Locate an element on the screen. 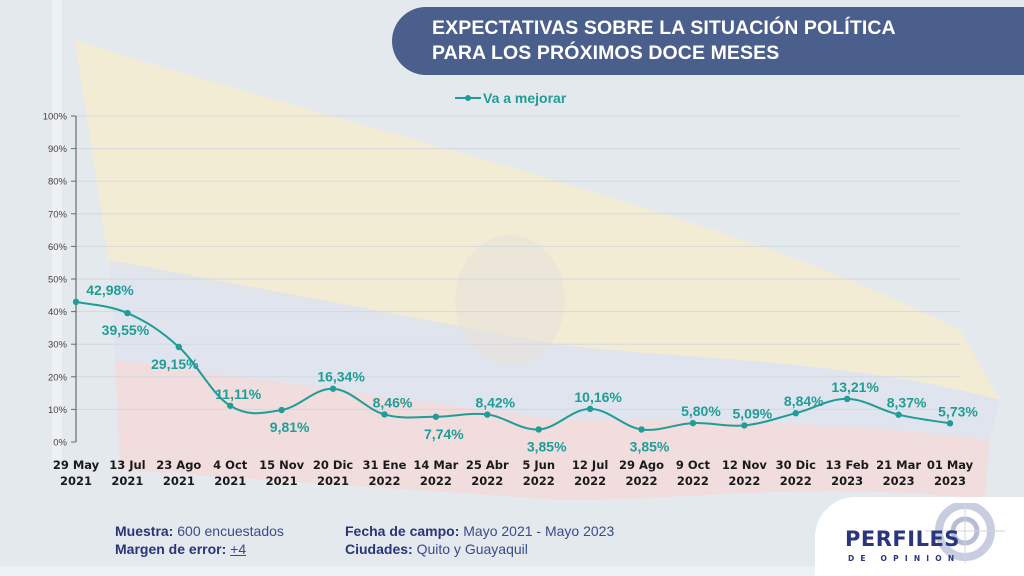  y-tick-label: 40% is located at coordinates (58, 312).